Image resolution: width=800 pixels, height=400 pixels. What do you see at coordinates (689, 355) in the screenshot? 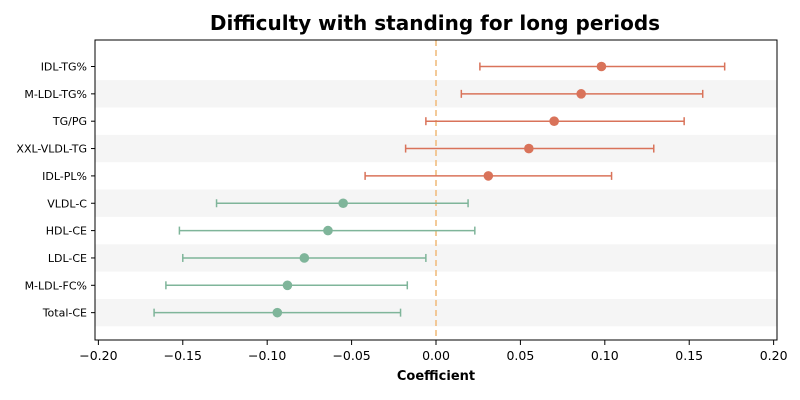
I see `x-tick-label: 0.15` at bounding box center [689, 355].